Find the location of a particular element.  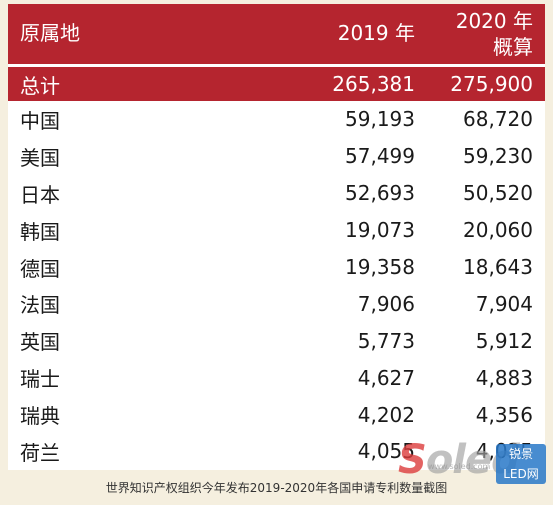

total-row: 总计 265,381 275,900 is located at coordinates (276, 84).